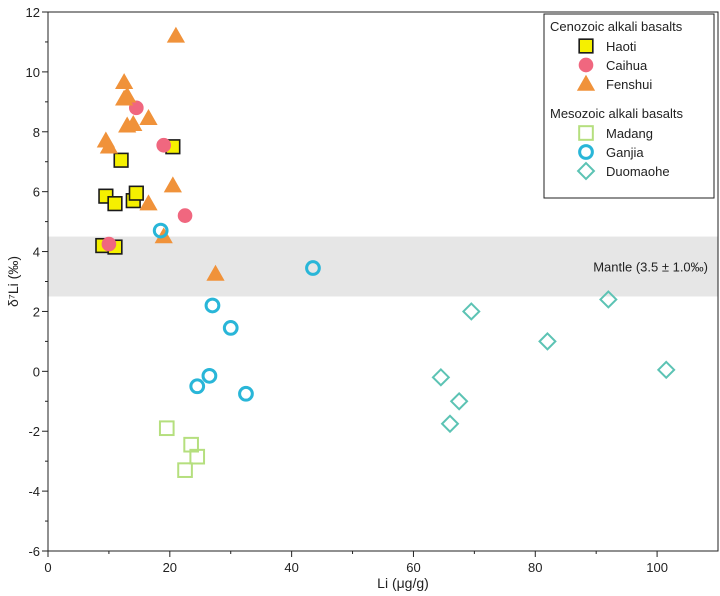  What do you see at coordinates (616, 26) in the screenshot?
I see `legend-group-title: Cenozoic alkali basalts` at bounding box center [616, 26].